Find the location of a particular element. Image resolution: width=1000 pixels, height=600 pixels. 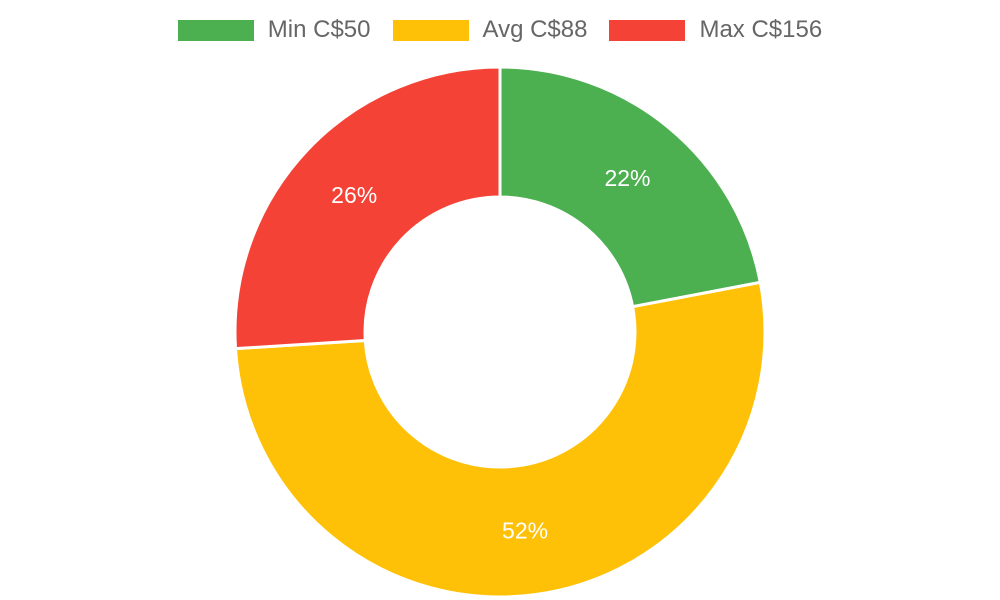

legend-item-avg: Avg C$88 is located at coordinates (490, 30).